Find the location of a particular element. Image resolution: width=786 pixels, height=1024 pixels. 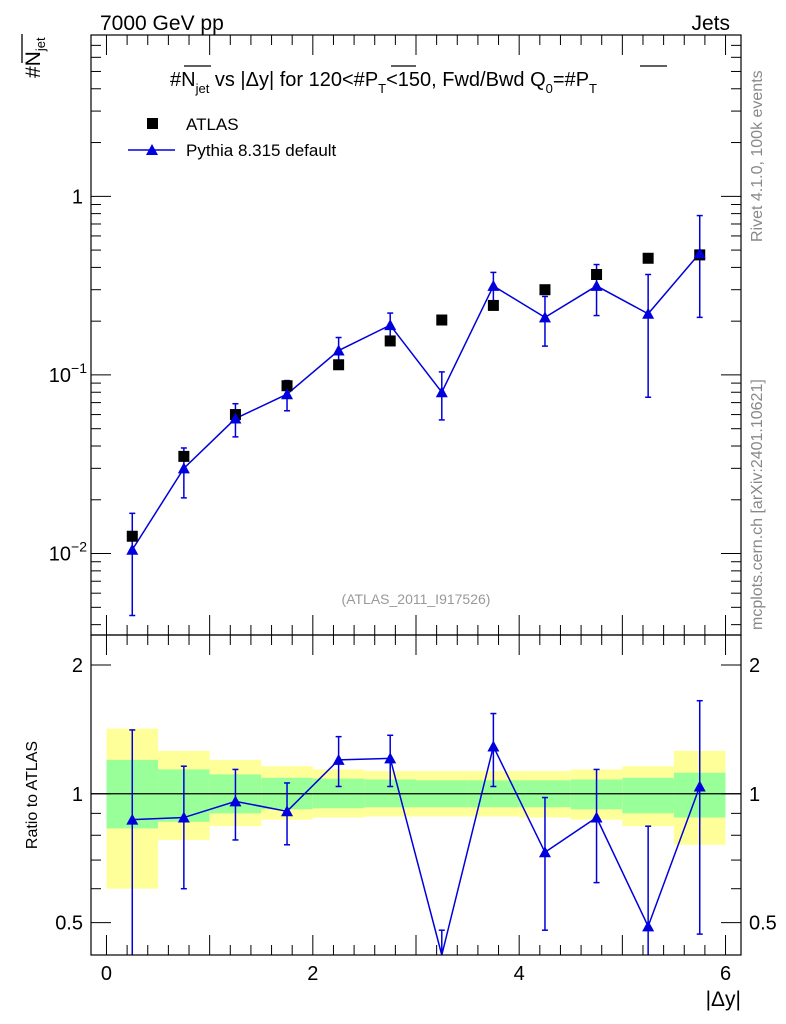

legend-mc-label: Pythia 8.315 default is located at coordinates (261, 150).